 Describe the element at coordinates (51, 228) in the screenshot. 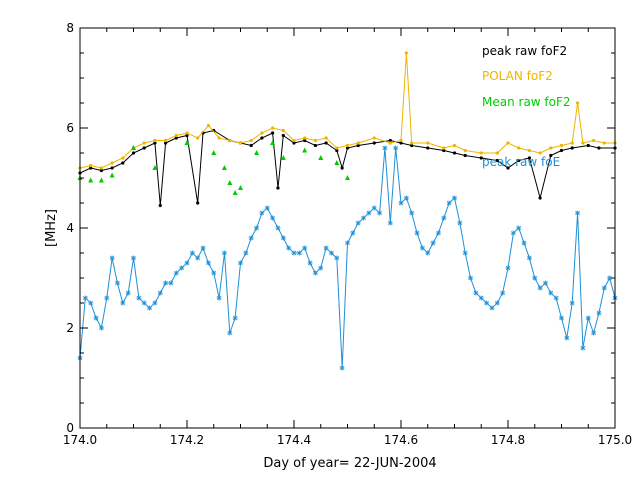

I see `y-axis-label: [MHz]` at that location.